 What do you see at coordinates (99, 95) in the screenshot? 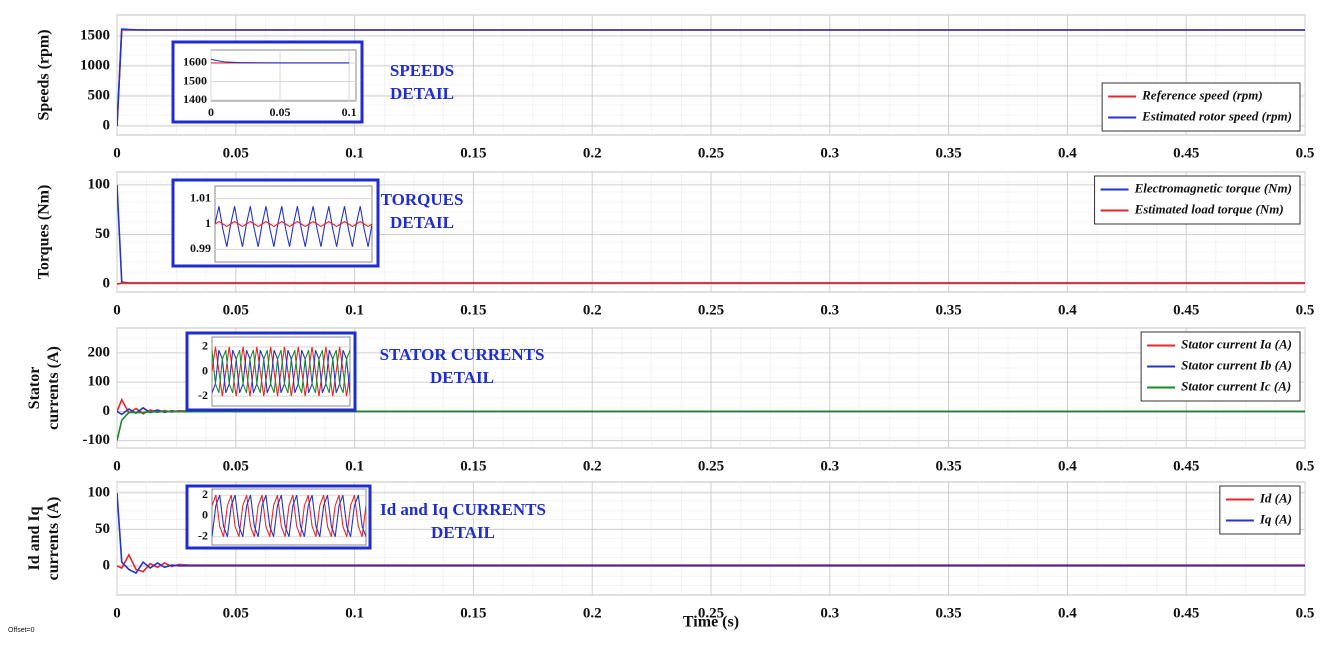
I see `y-tick-label: 500` at bounding box center [99, 95].